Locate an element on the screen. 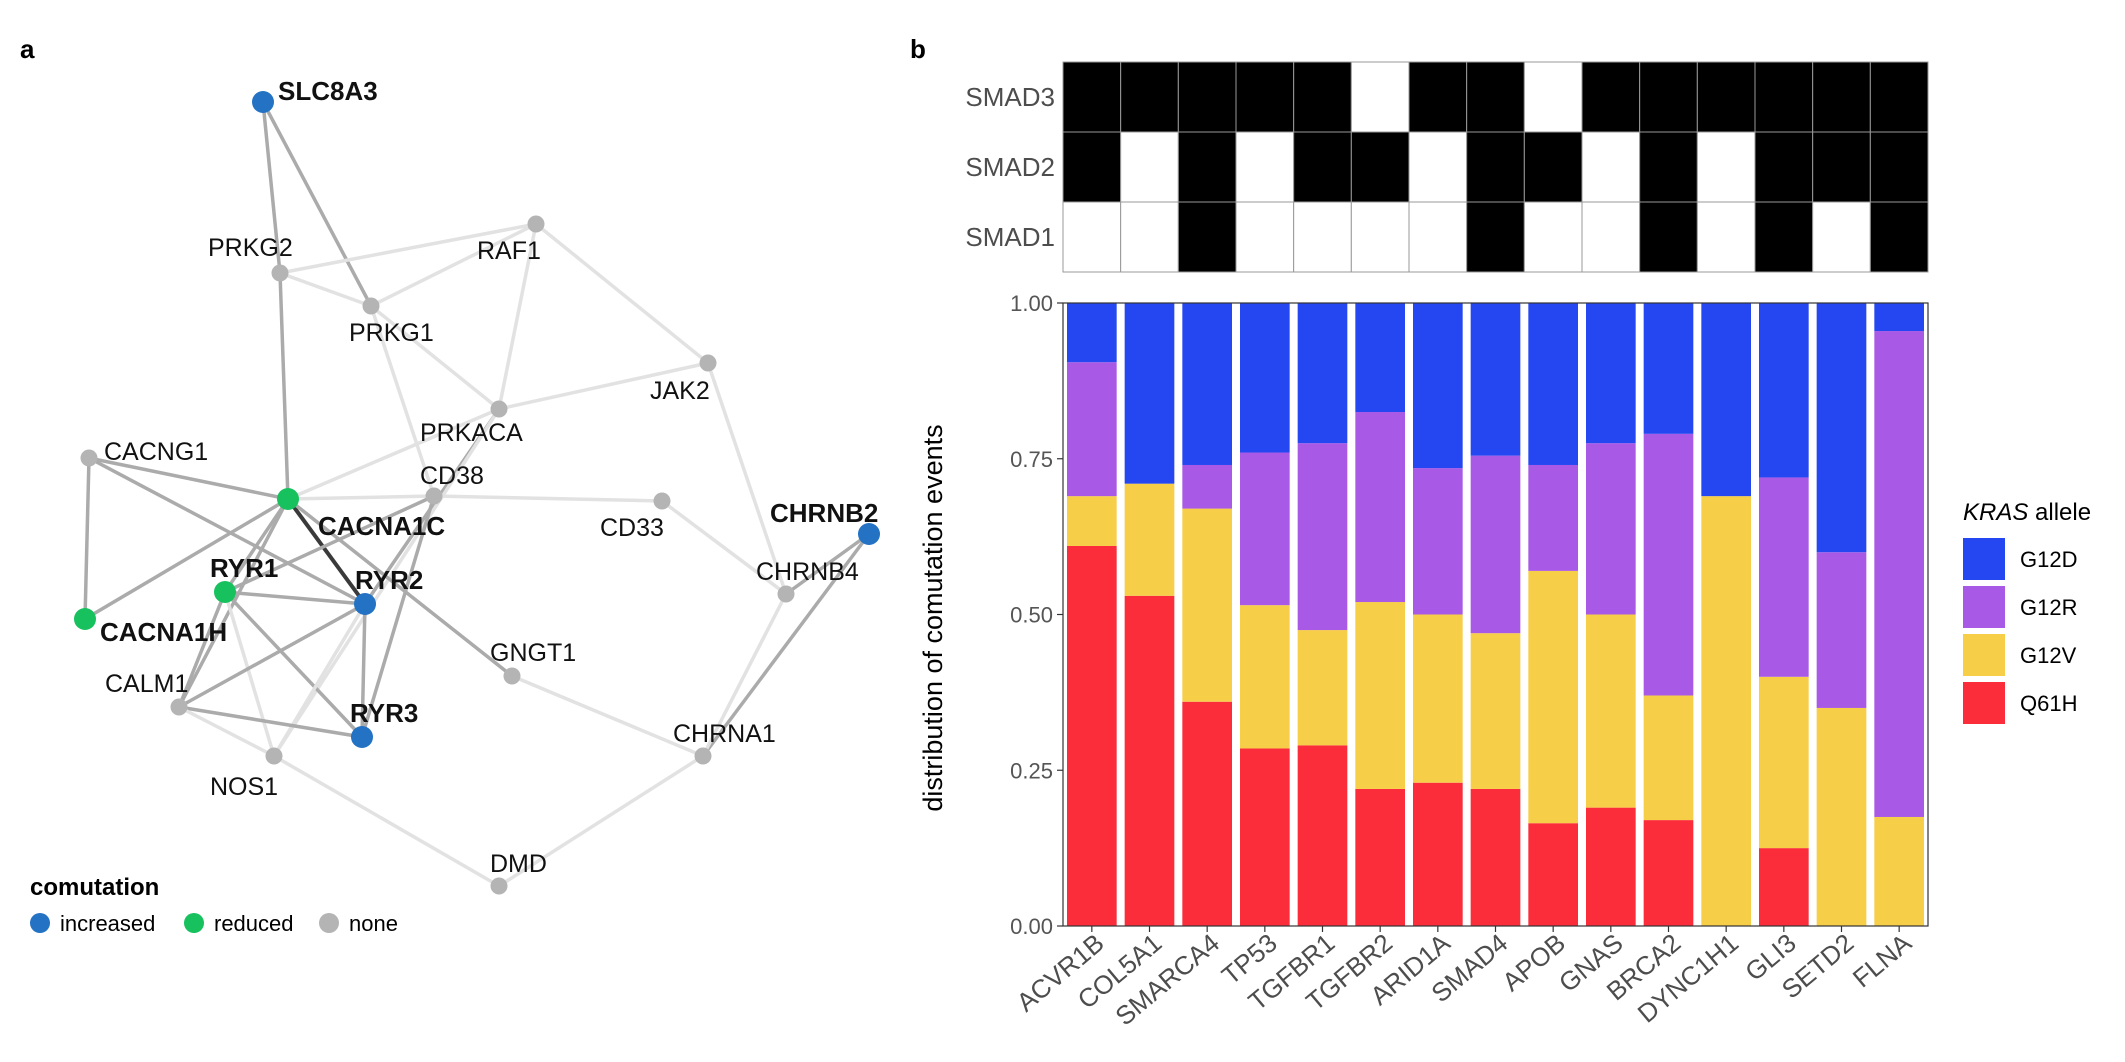 The height and width of the screenshot is (1062, 2125). heatmap-cell-smad2-tgfbr2 is located at coordinates (1380, 167).